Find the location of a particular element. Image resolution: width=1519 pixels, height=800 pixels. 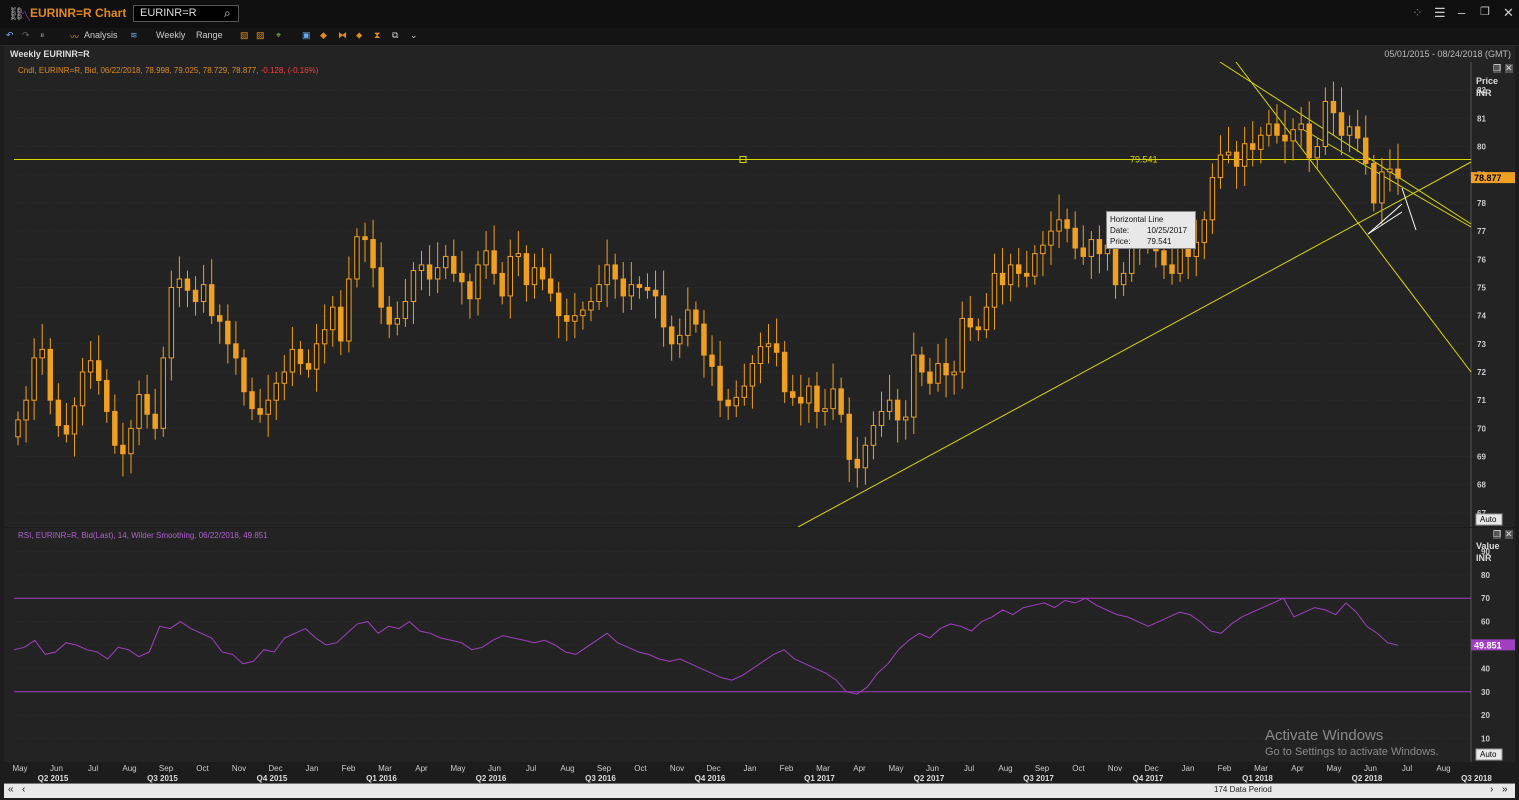

horizontal-line-anchor is located at coordinates (743, 159).